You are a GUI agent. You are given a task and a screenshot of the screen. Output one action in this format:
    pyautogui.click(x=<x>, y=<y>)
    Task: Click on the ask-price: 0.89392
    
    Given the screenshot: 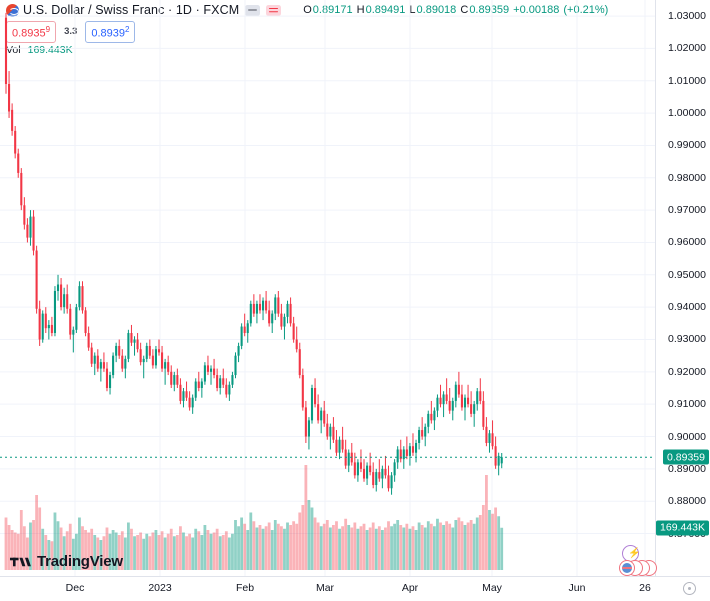 What is the action you would take?
    pyautogui.click(x=110, y=32)
    